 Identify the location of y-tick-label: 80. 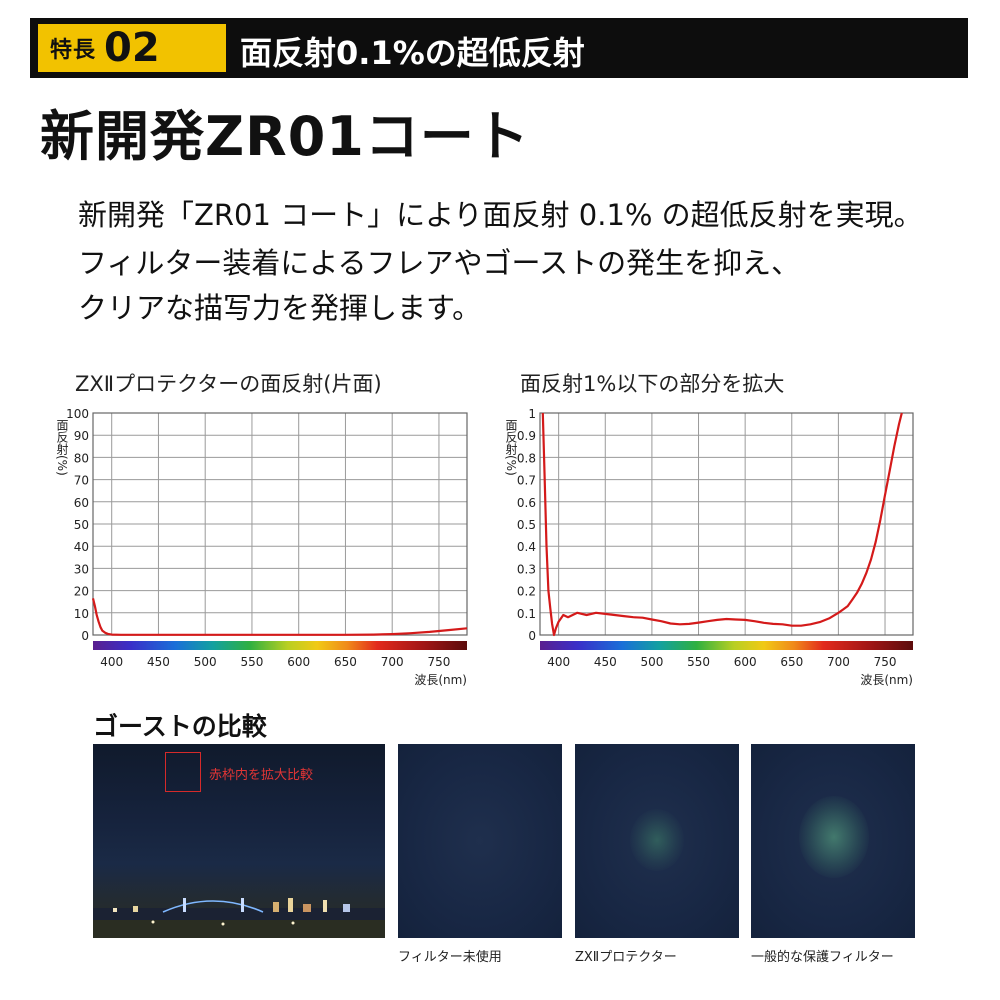
(81, 458).